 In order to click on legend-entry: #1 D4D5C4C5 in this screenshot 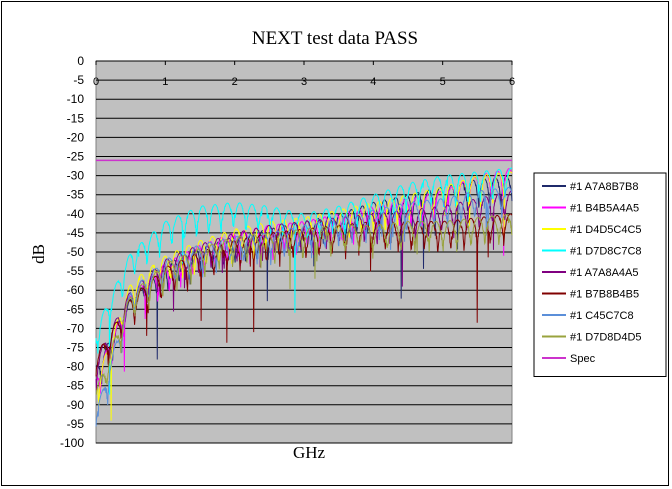, I will do `click(606, 230)`.